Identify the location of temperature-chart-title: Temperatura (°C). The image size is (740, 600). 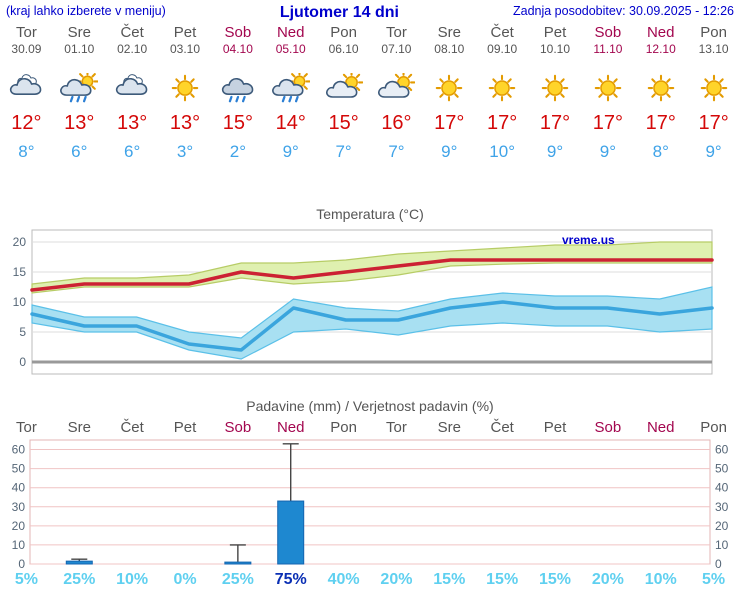
(370, 214).